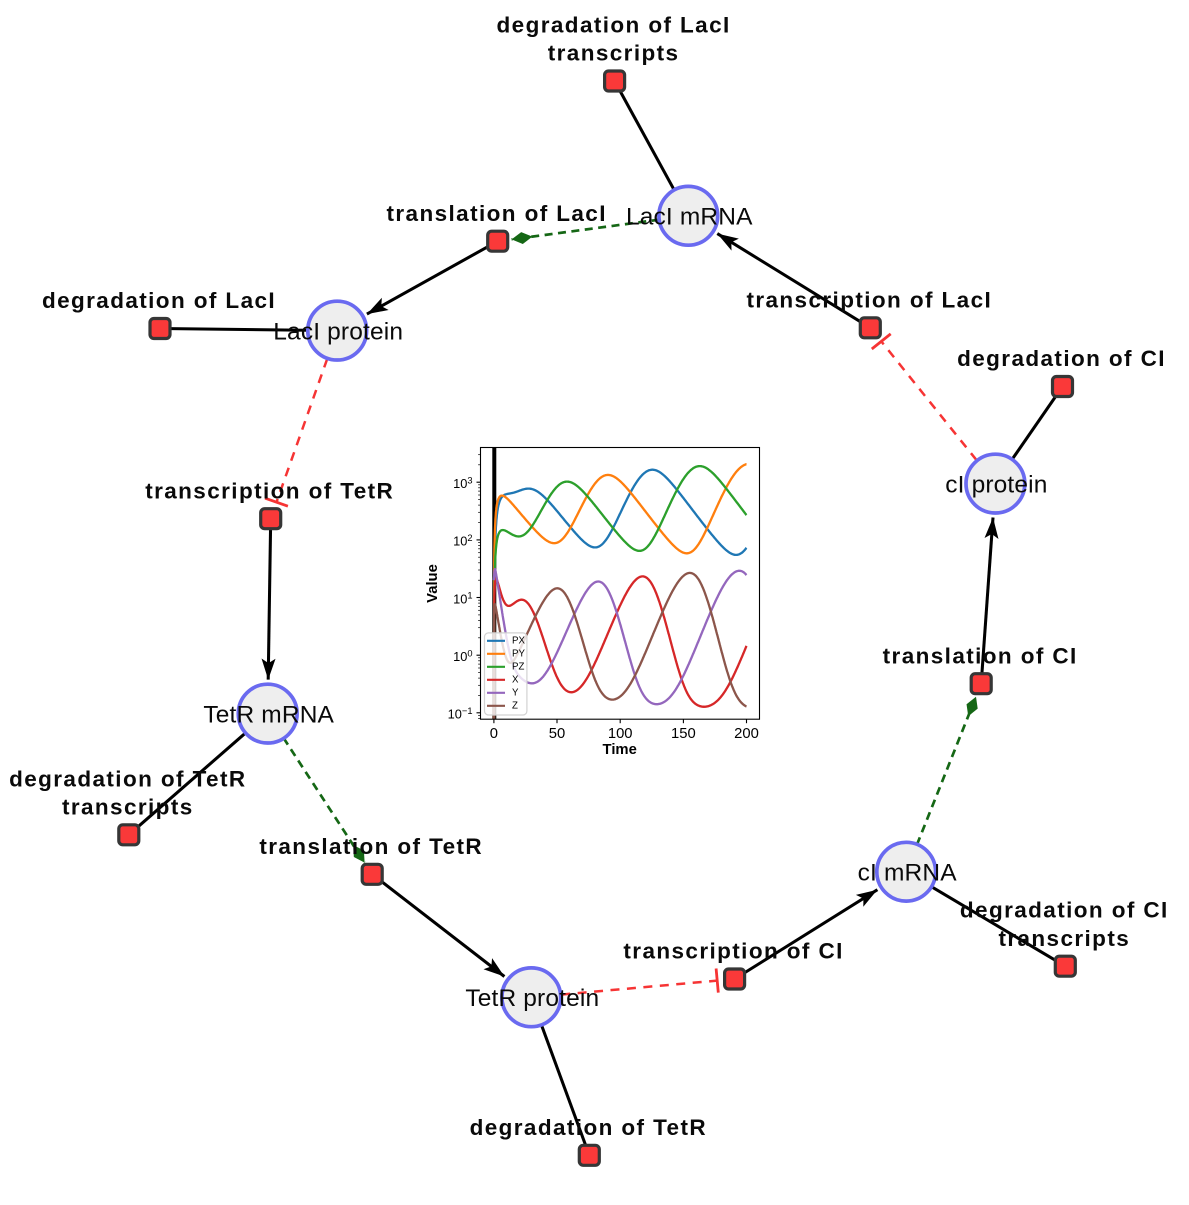 This screenshot has height=1205, width=1189. Describe the element at coordinates (268, 715) in the screenshot. I see `svg-text: TetR mRNA` at that location.